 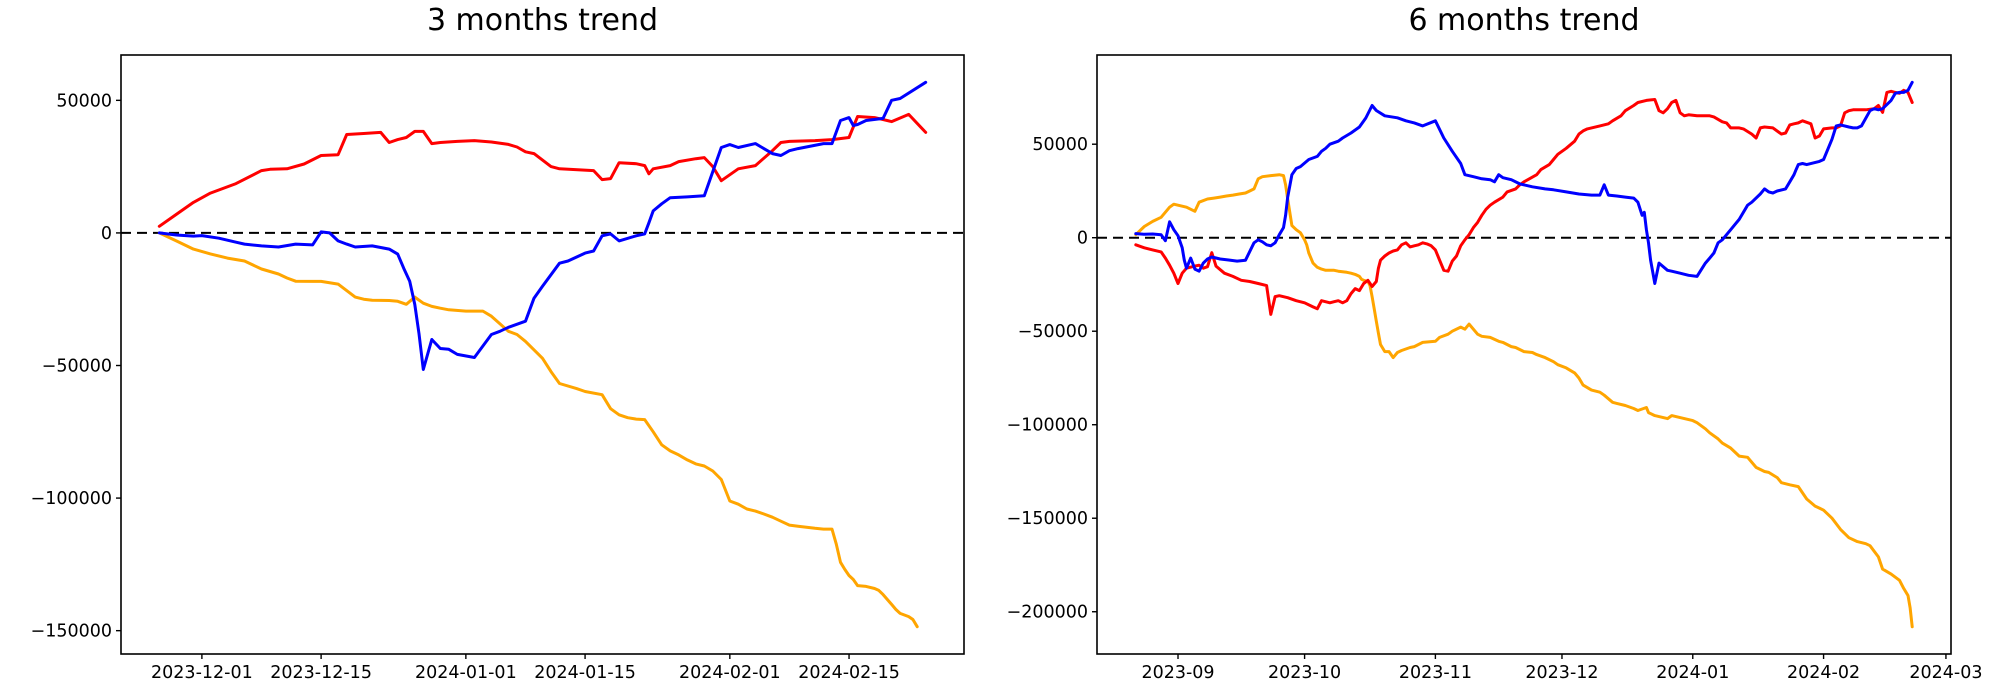 What do you see at coordinates (585, 673) in the screenshot?
I see `x-tick-label: 2024-01-15` at bounding box center [585, 673].